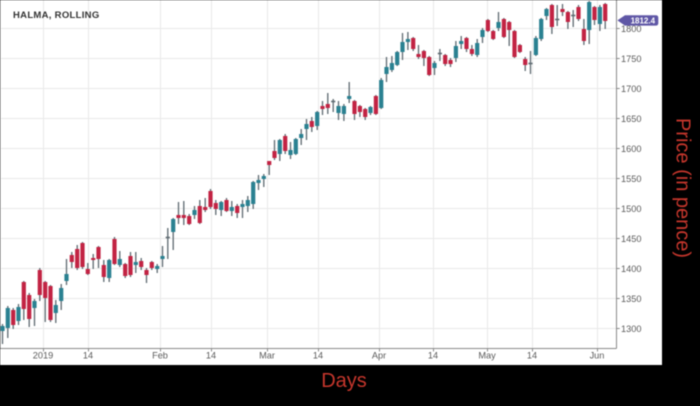 This screenshot has height=406, width=700. I want to click on svg-text: 1450, so click(631, 239).